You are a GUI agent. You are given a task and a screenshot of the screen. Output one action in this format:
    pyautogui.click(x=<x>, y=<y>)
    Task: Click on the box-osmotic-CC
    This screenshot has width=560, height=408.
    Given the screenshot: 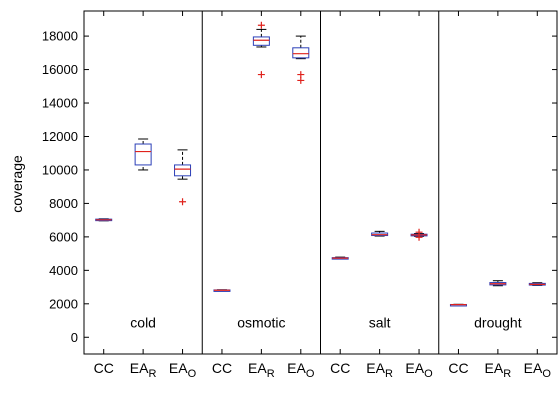 What is the action you would take?
    pyautogui.click(x=222, y=290)
    